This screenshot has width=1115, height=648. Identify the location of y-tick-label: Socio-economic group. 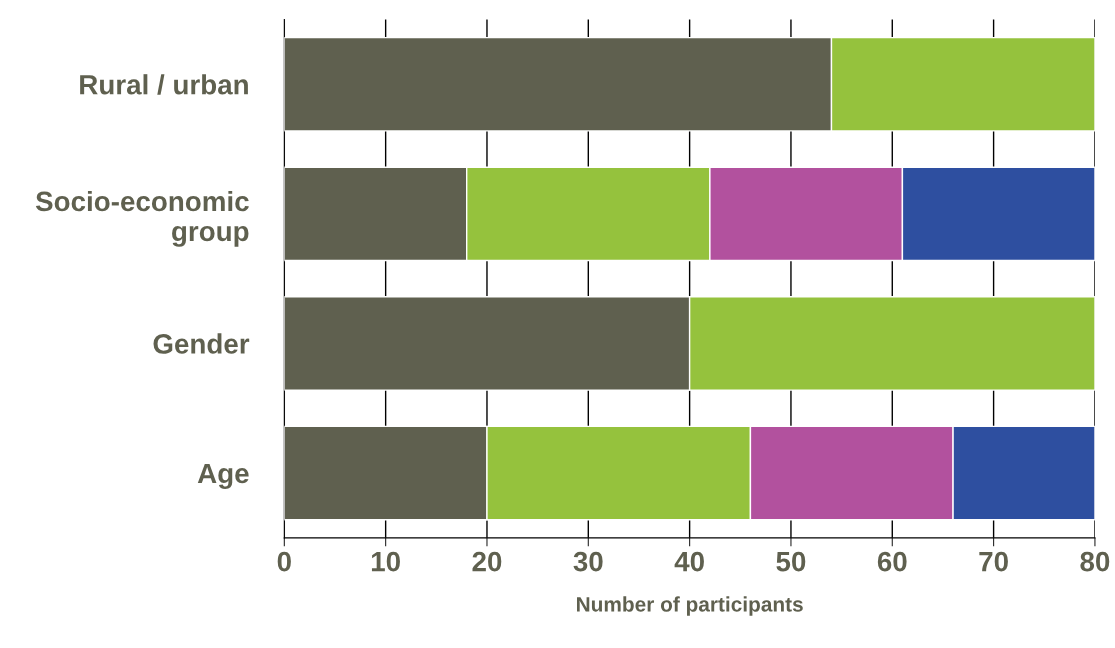
(142, 218).